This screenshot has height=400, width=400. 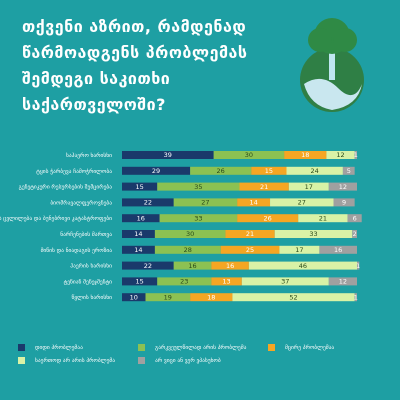 What do you see at coordinates (66, 187) in the screenshot?
I see `category-label: გენეტიკური რესურსების შემცირება` at bounding box center [66, 187].